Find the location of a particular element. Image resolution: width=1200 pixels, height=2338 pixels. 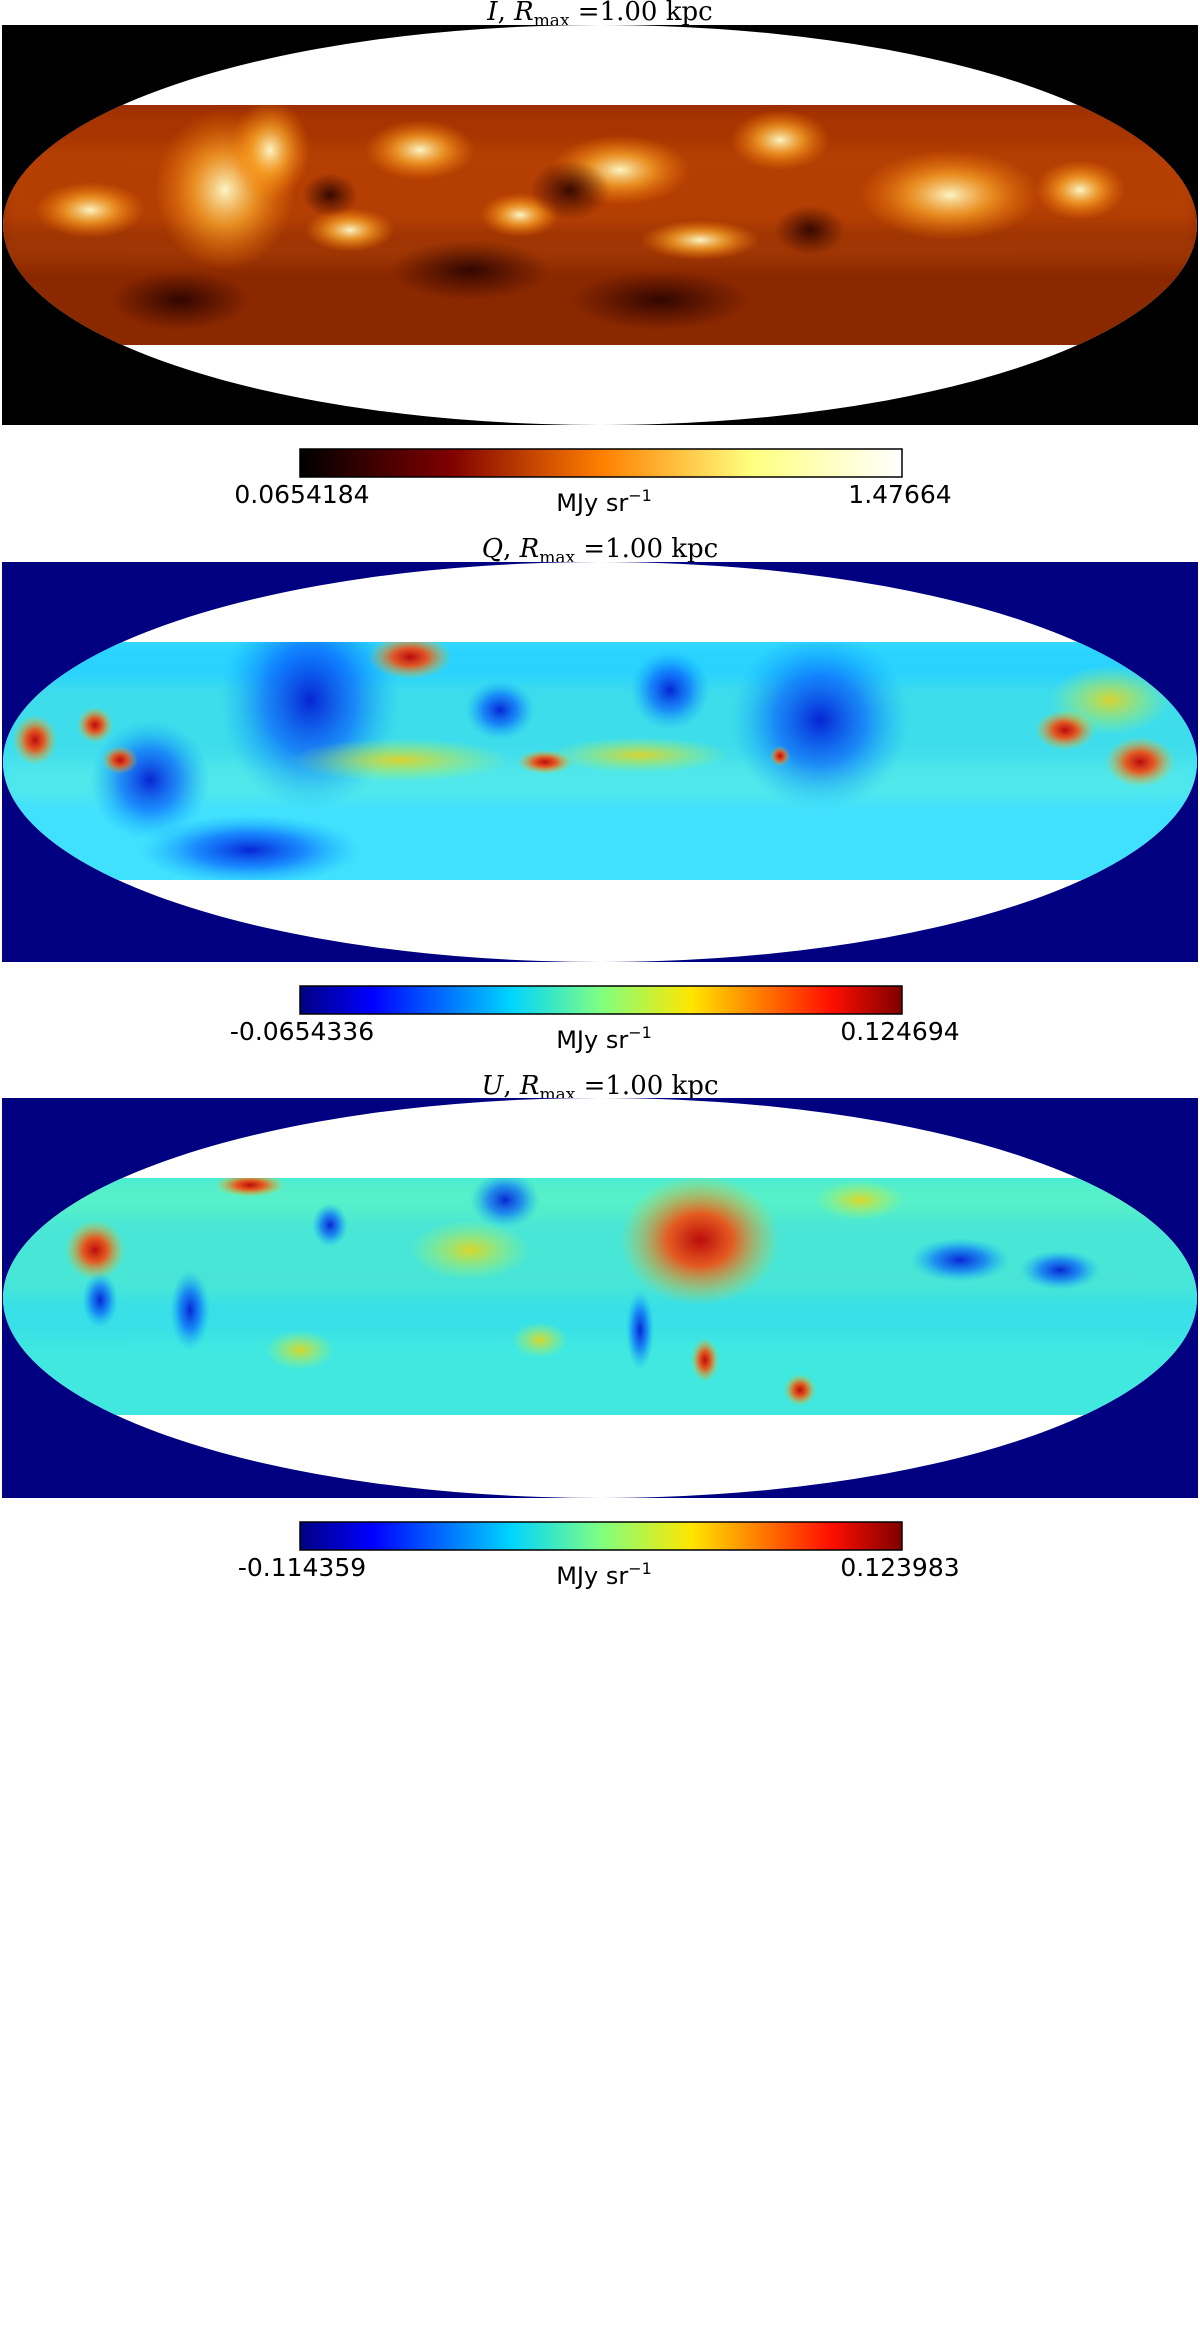

colorbar-min-label: -0.114359 is located at coordinates (302, 1567).